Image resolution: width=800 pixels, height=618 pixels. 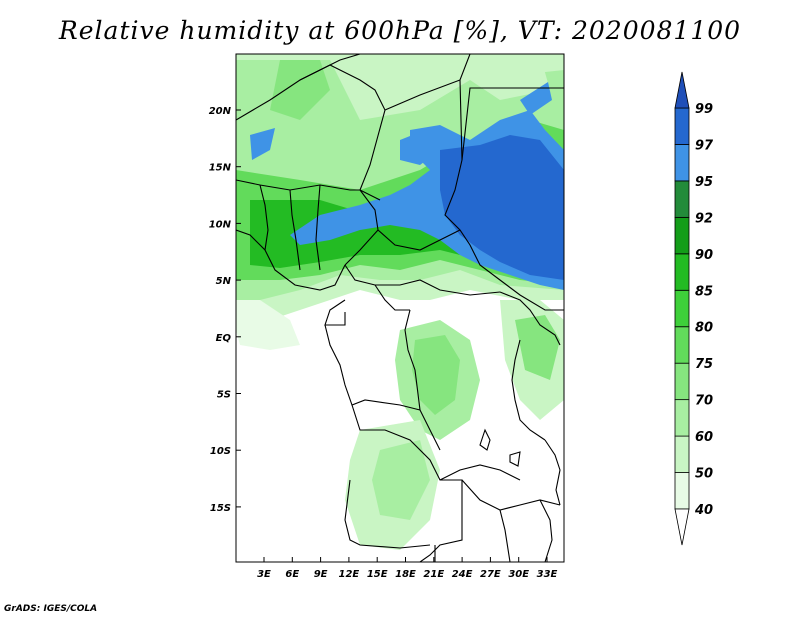 I want to click on colorbar-label: 60, so click(x=704, y=437).